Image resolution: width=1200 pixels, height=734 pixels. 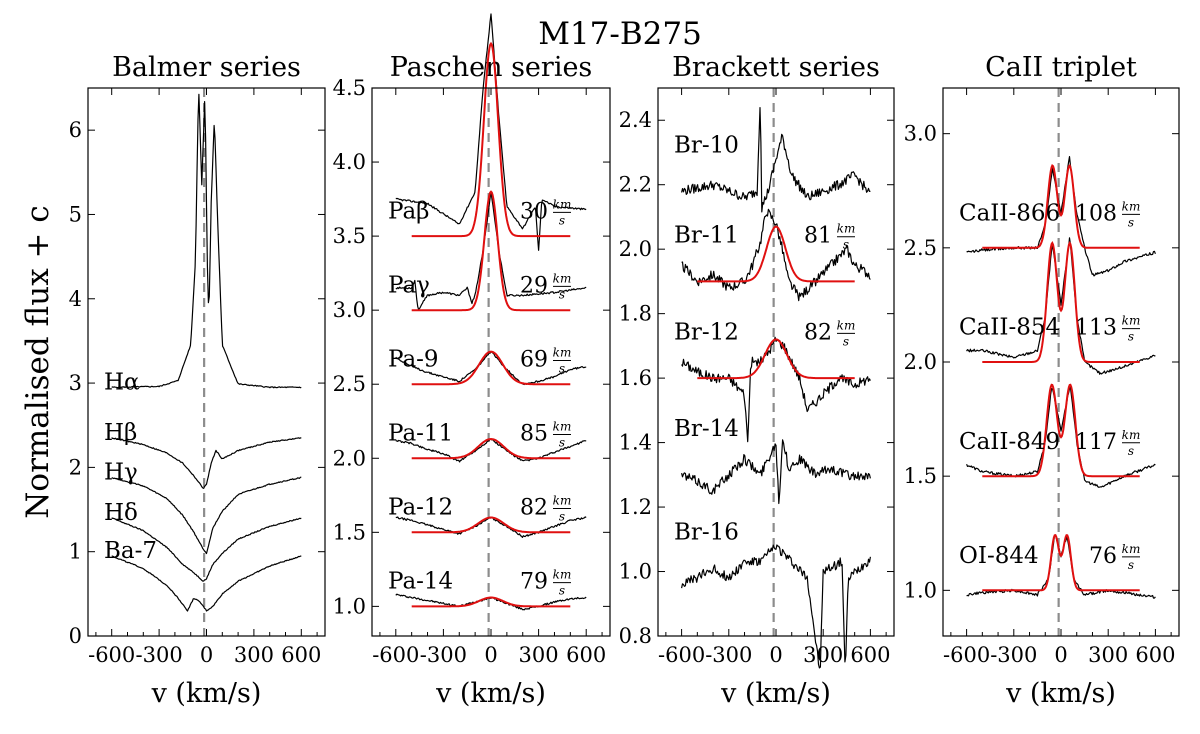 I want to click on line-label: CaII-866, so click(x=1009, y=213).